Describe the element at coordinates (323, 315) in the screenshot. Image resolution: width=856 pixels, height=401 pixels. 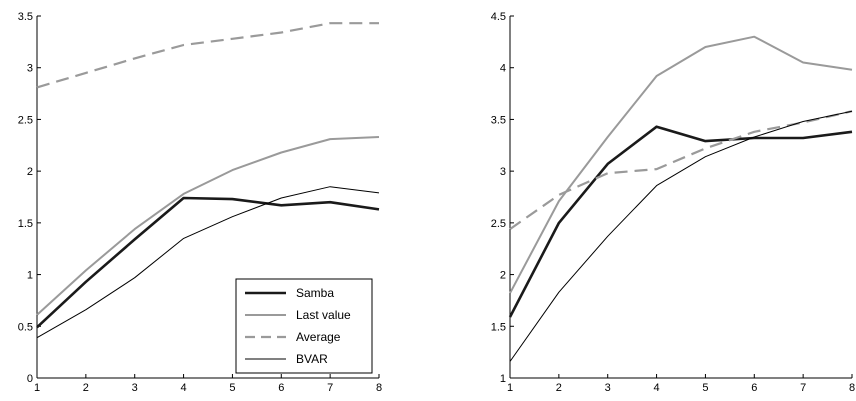
I see `legend-label-last-value: Last value` at that location.